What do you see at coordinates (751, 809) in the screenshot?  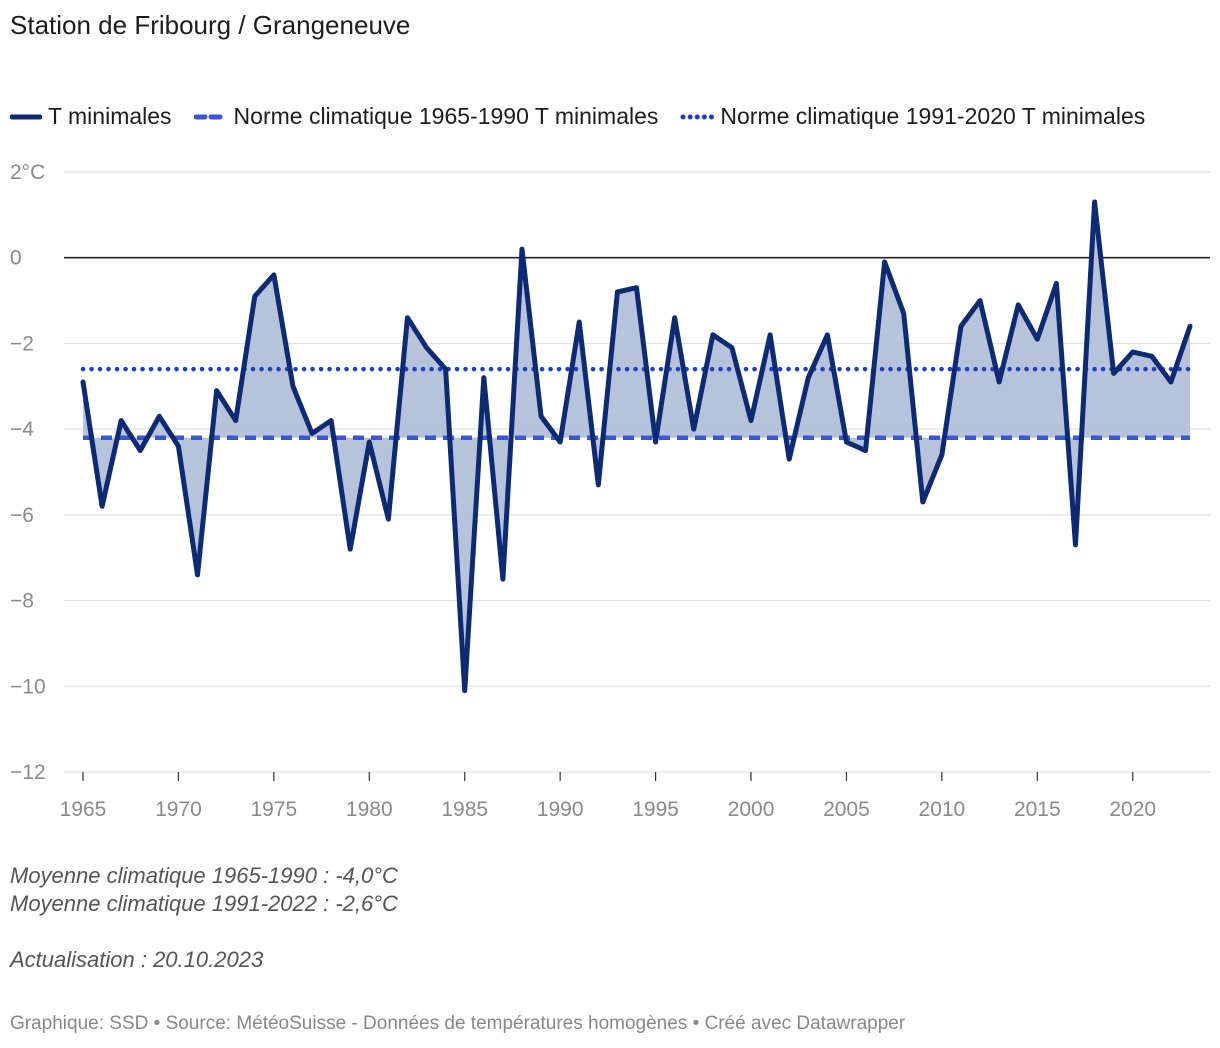 I see `x-tick-label: 2000` at bounding box center [751, 809].